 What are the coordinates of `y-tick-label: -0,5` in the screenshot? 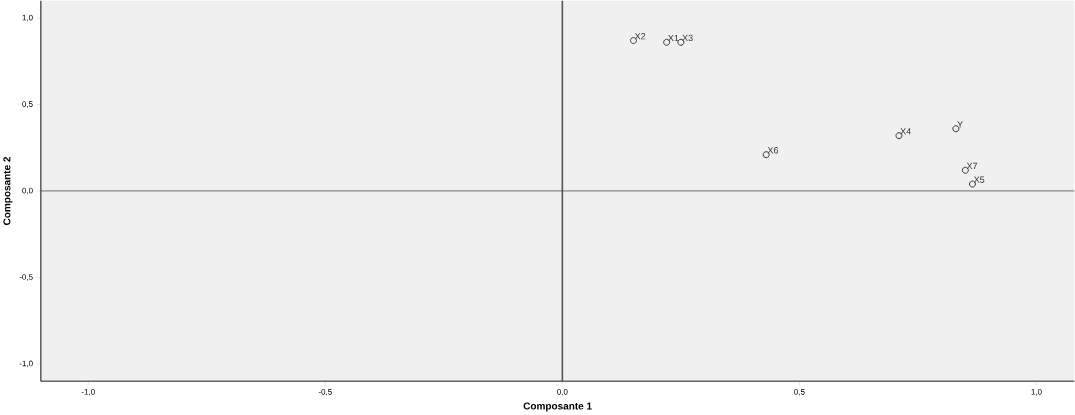 It's located at (26, 277).